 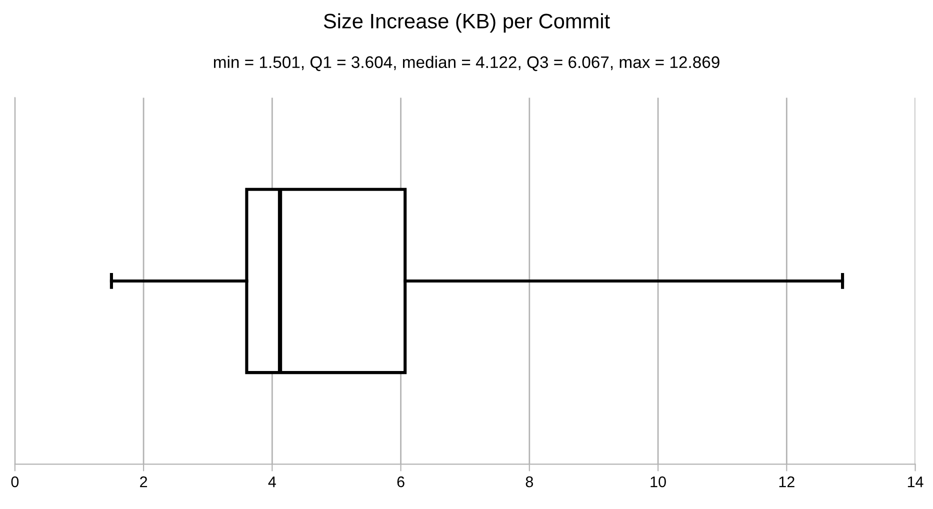 What do you see at coordinates (786, 482) in the screenshot?
I see `x-tick-label: 12` at bounding box center [786, 482].